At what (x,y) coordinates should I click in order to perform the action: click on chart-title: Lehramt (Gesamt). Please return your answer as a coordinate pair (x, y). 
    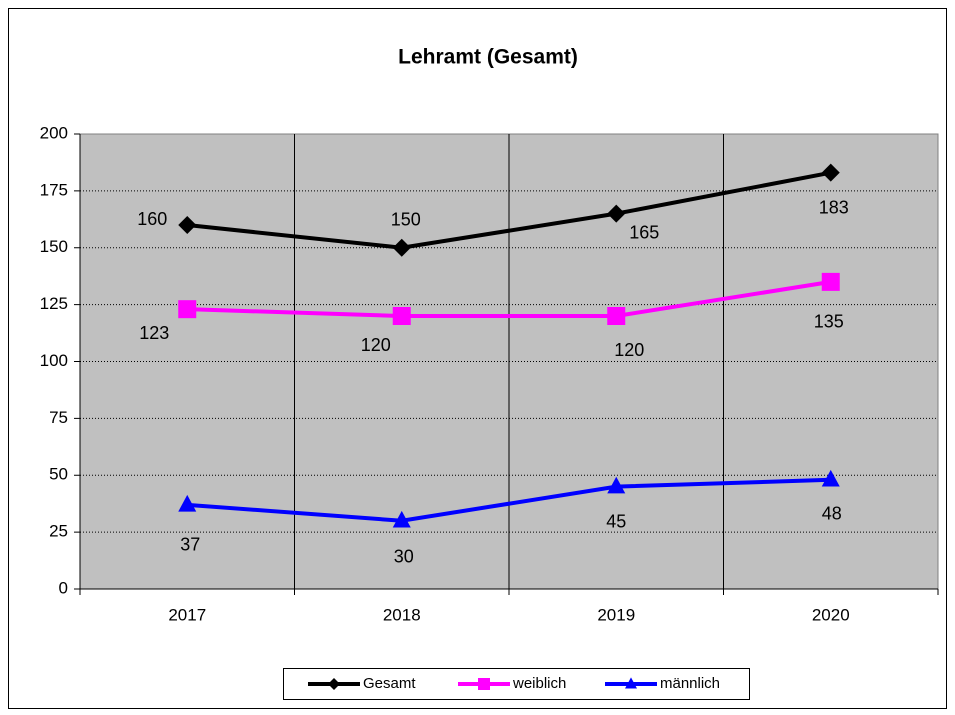
    Looking at the image, I should click on (488, 57).